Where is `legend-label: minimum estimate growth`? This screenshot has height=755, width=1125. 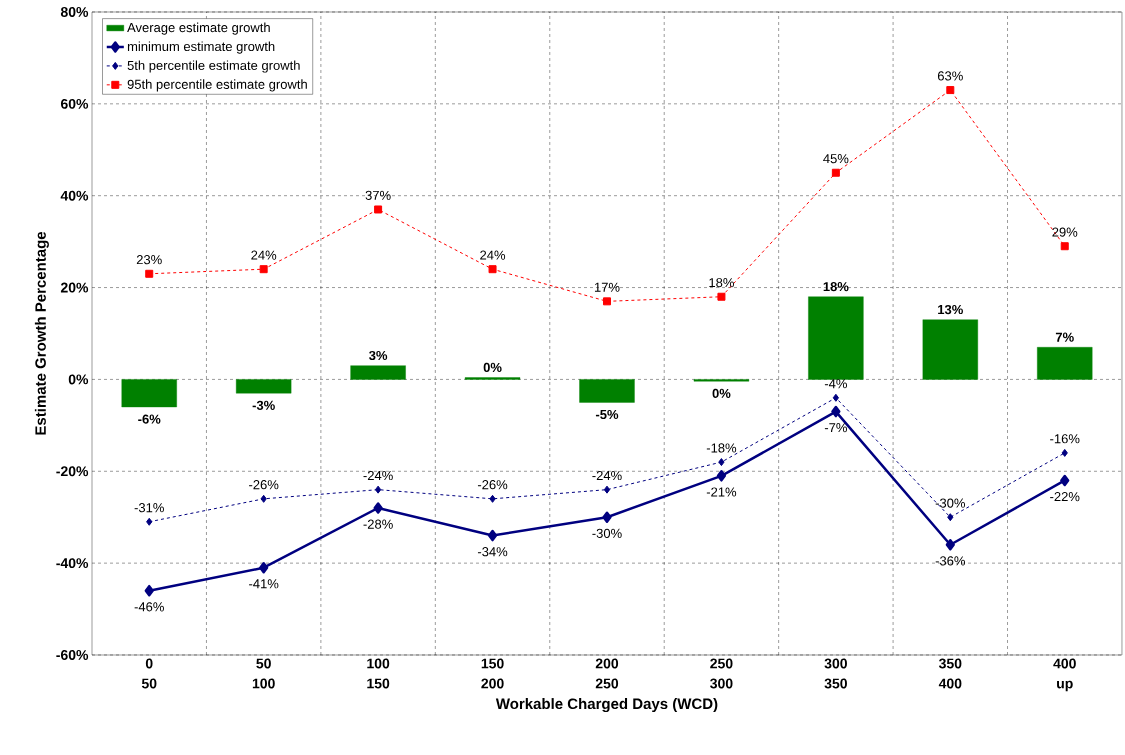
legend-label: minimum estimate growth is located at coordinates (201, 47).